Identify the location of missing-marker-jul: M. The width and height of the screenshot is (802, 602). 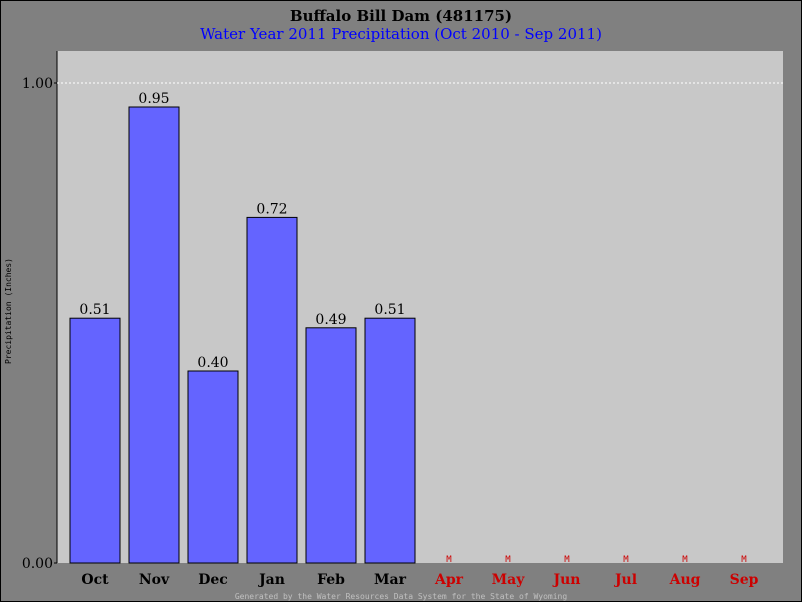
(626, 560).